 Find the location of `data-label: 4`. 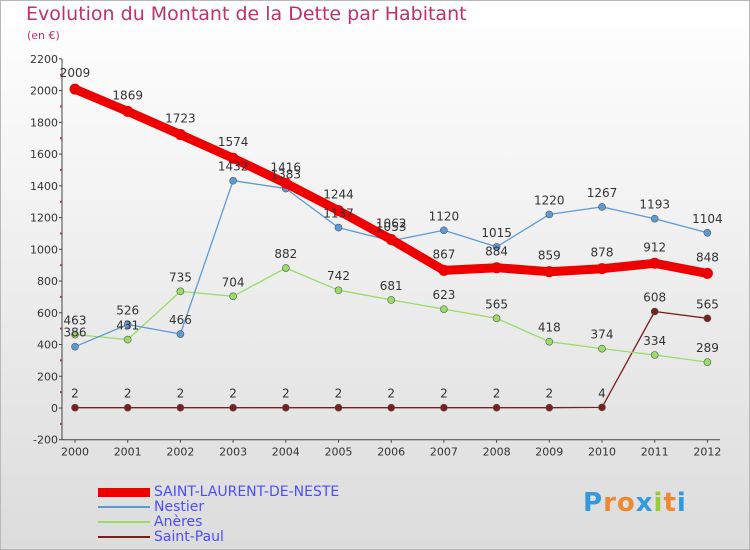

data-label: 4 is located at coordinates (602, 393).